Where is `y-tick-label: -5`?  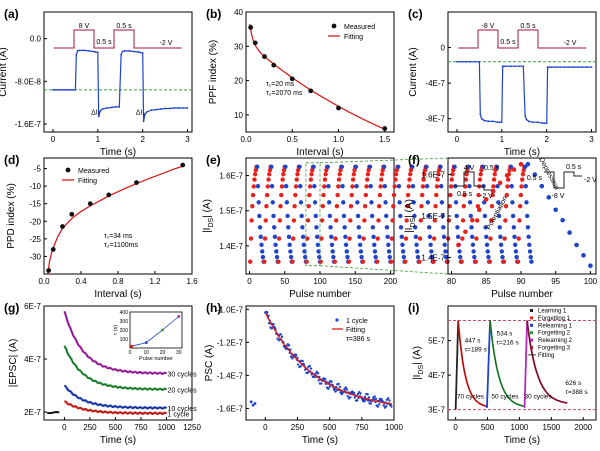 y-tick-label: -5 is located at coordinates (38, 169).